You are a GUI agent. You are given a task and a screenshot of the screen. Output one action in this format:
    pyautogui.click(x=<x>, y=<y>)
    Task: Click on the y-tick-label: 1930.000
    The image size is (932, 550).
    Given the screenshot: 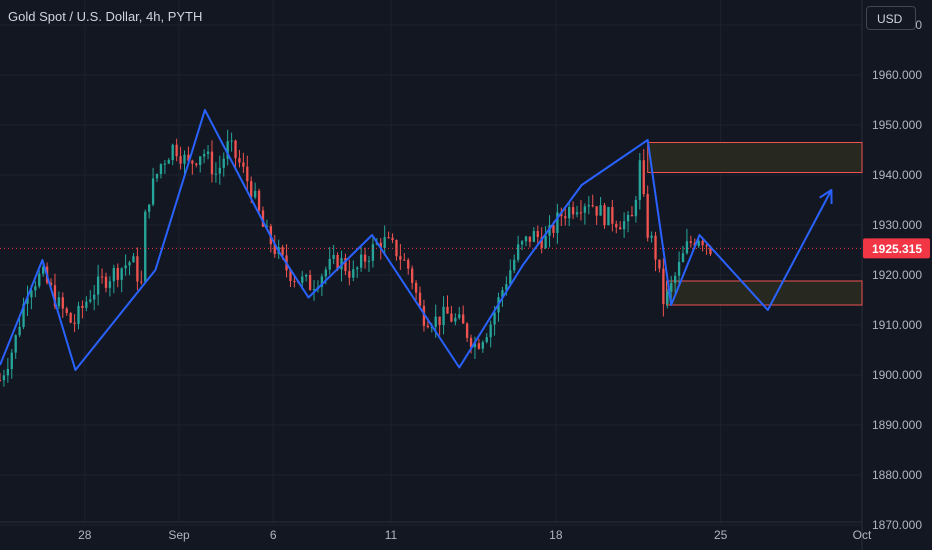 What is the action you would take?
    pyautogui.click(x=897, y=225)
    